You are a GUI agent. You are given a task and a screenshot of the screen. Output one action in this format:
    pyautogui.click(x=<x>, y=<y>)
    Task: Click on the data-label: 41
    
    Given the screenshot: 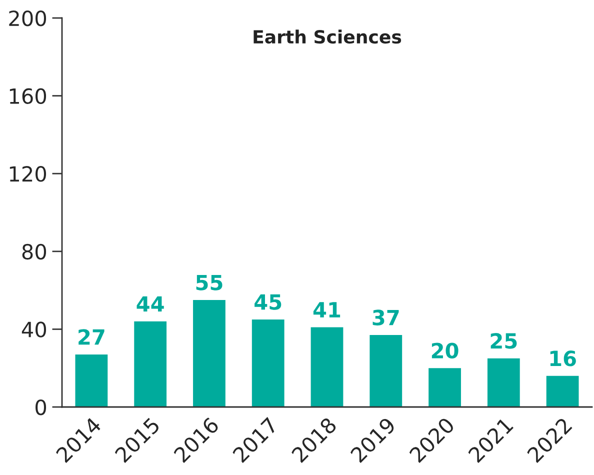 What is the action you would take?
    pyautogui.click(x=326, y=310)
    